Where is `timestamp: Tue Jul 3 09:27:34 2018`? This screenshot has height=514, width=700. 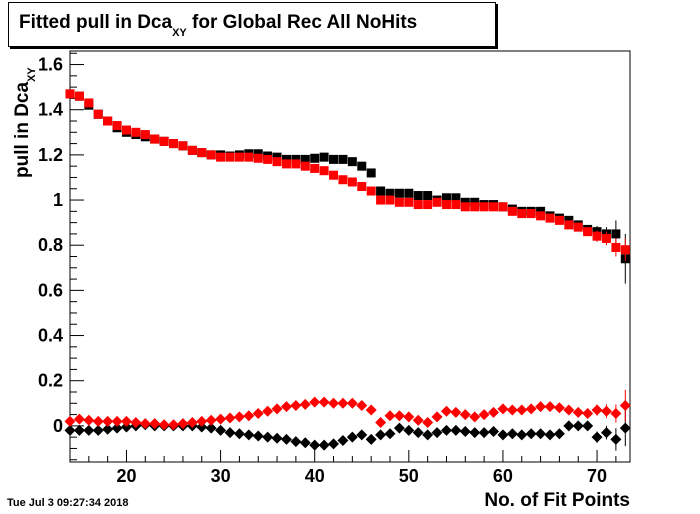
timestamp: Tue Jul 3 09:27:34 2018 is located at coordinates (68, 503).